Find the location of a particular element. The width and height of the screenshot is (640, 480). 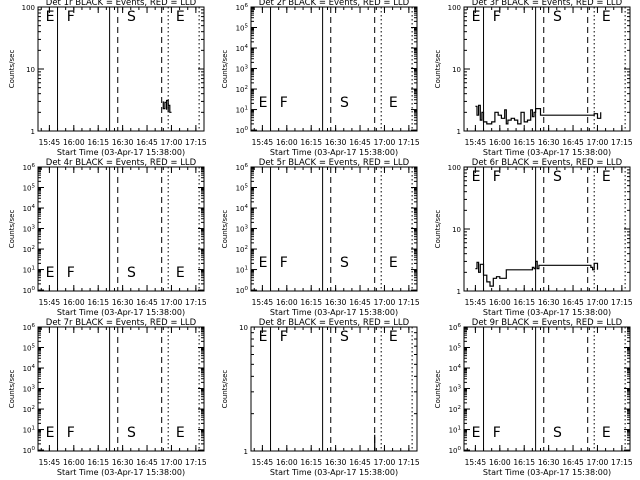

panel-title: Det 8r BLACK = Events, RED = LLD is located at coordinates (334, 323).